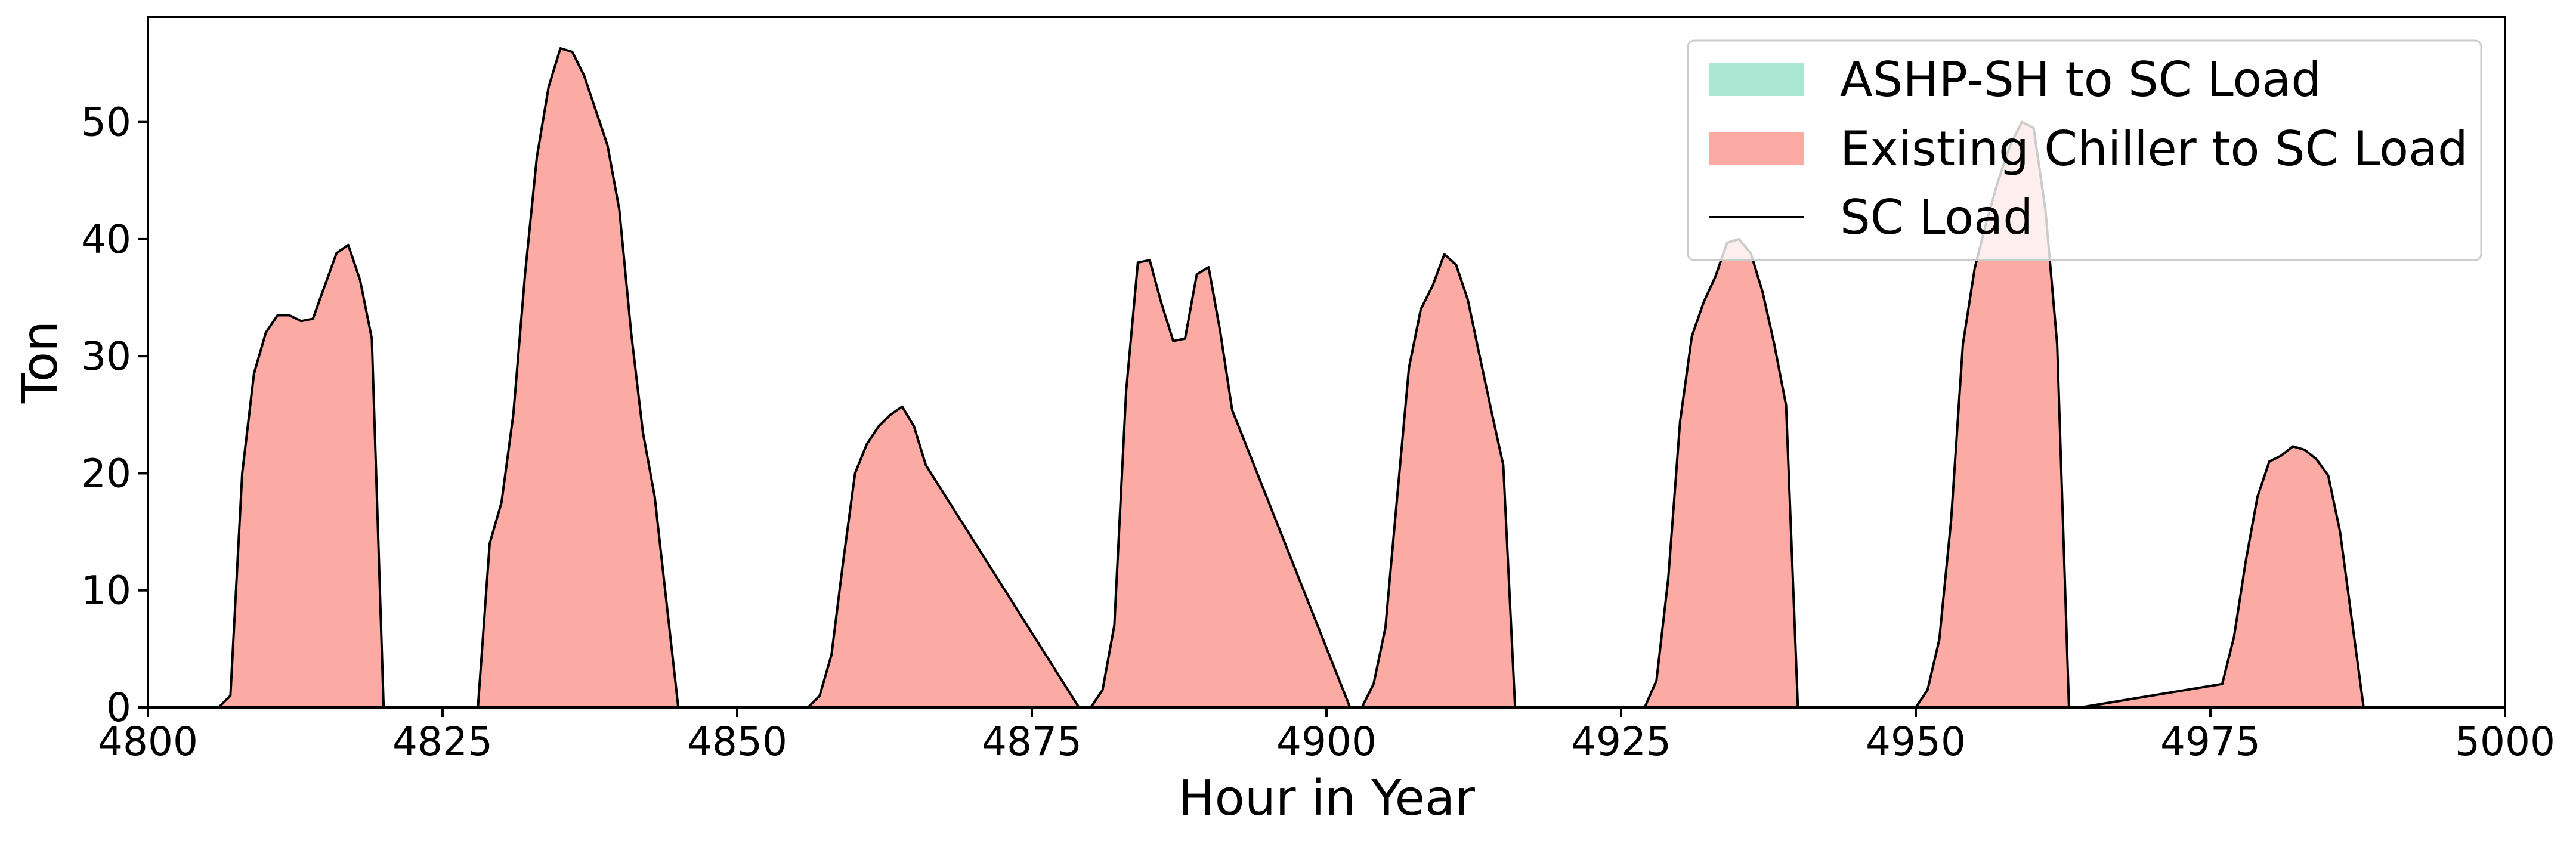 The image size is (2576, 841). I want to click on legend-label-ashp-sh: ASHP-SH to SC Load, so click(2080, 80).